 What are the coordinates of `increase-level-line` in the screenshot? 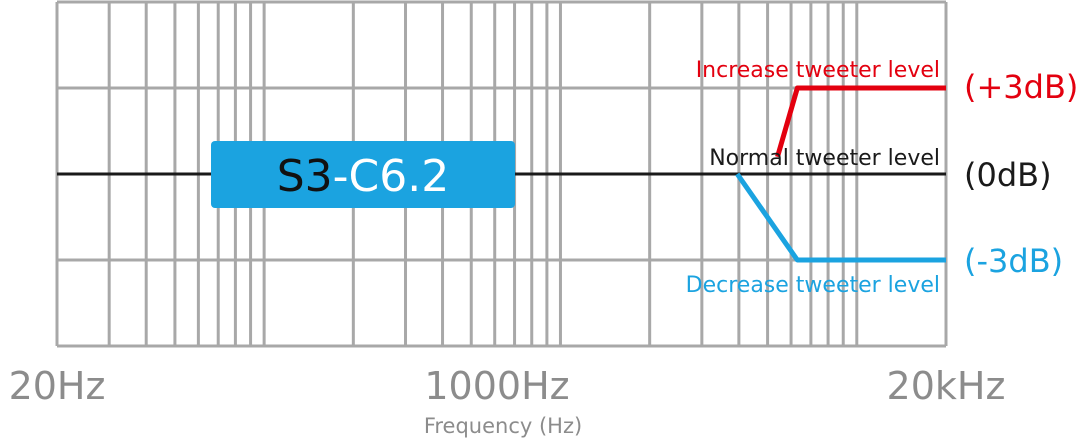 It's located at (860, 121).